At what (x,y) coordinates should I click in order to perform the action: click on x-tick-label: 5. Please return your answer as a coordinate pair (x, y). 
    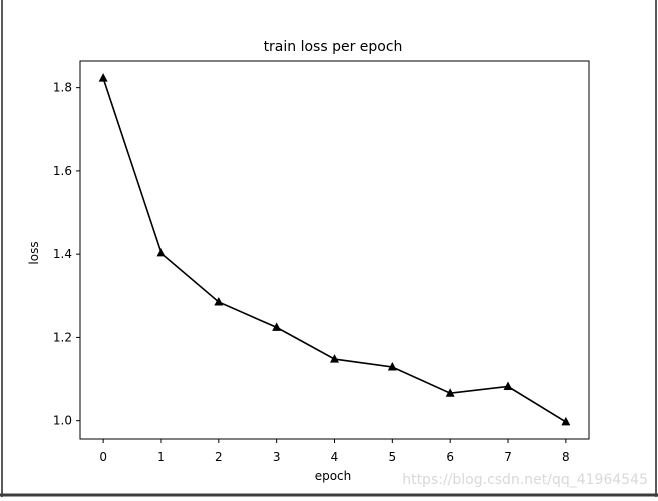
    Looking at the image, I should click on (393, 457).